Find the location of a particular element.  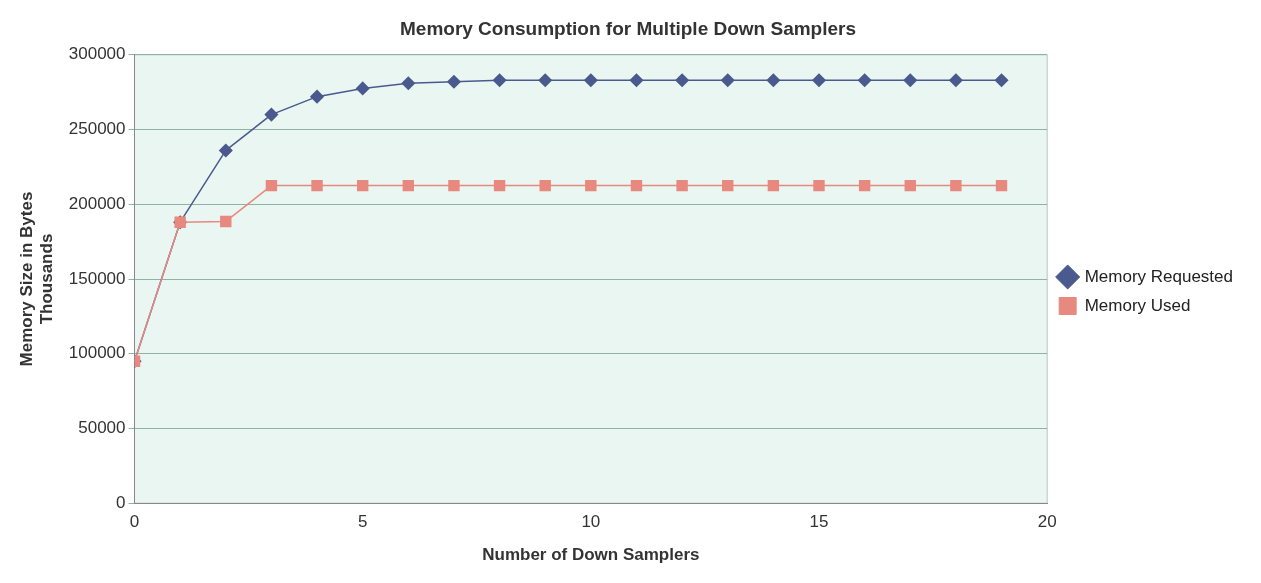

y-tick-label: 100000 is located at coordinates (97, 353).